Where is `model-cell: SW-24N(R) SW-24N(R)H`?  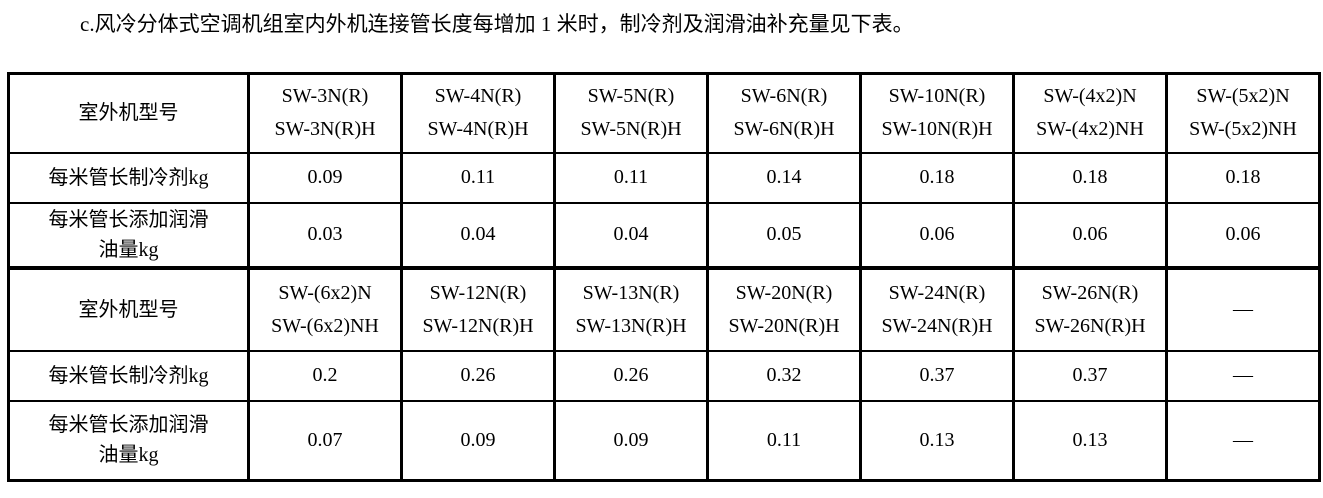 model-cell: SW-24N(R) SW-24N(R)H is located at coordinates (937, 308).